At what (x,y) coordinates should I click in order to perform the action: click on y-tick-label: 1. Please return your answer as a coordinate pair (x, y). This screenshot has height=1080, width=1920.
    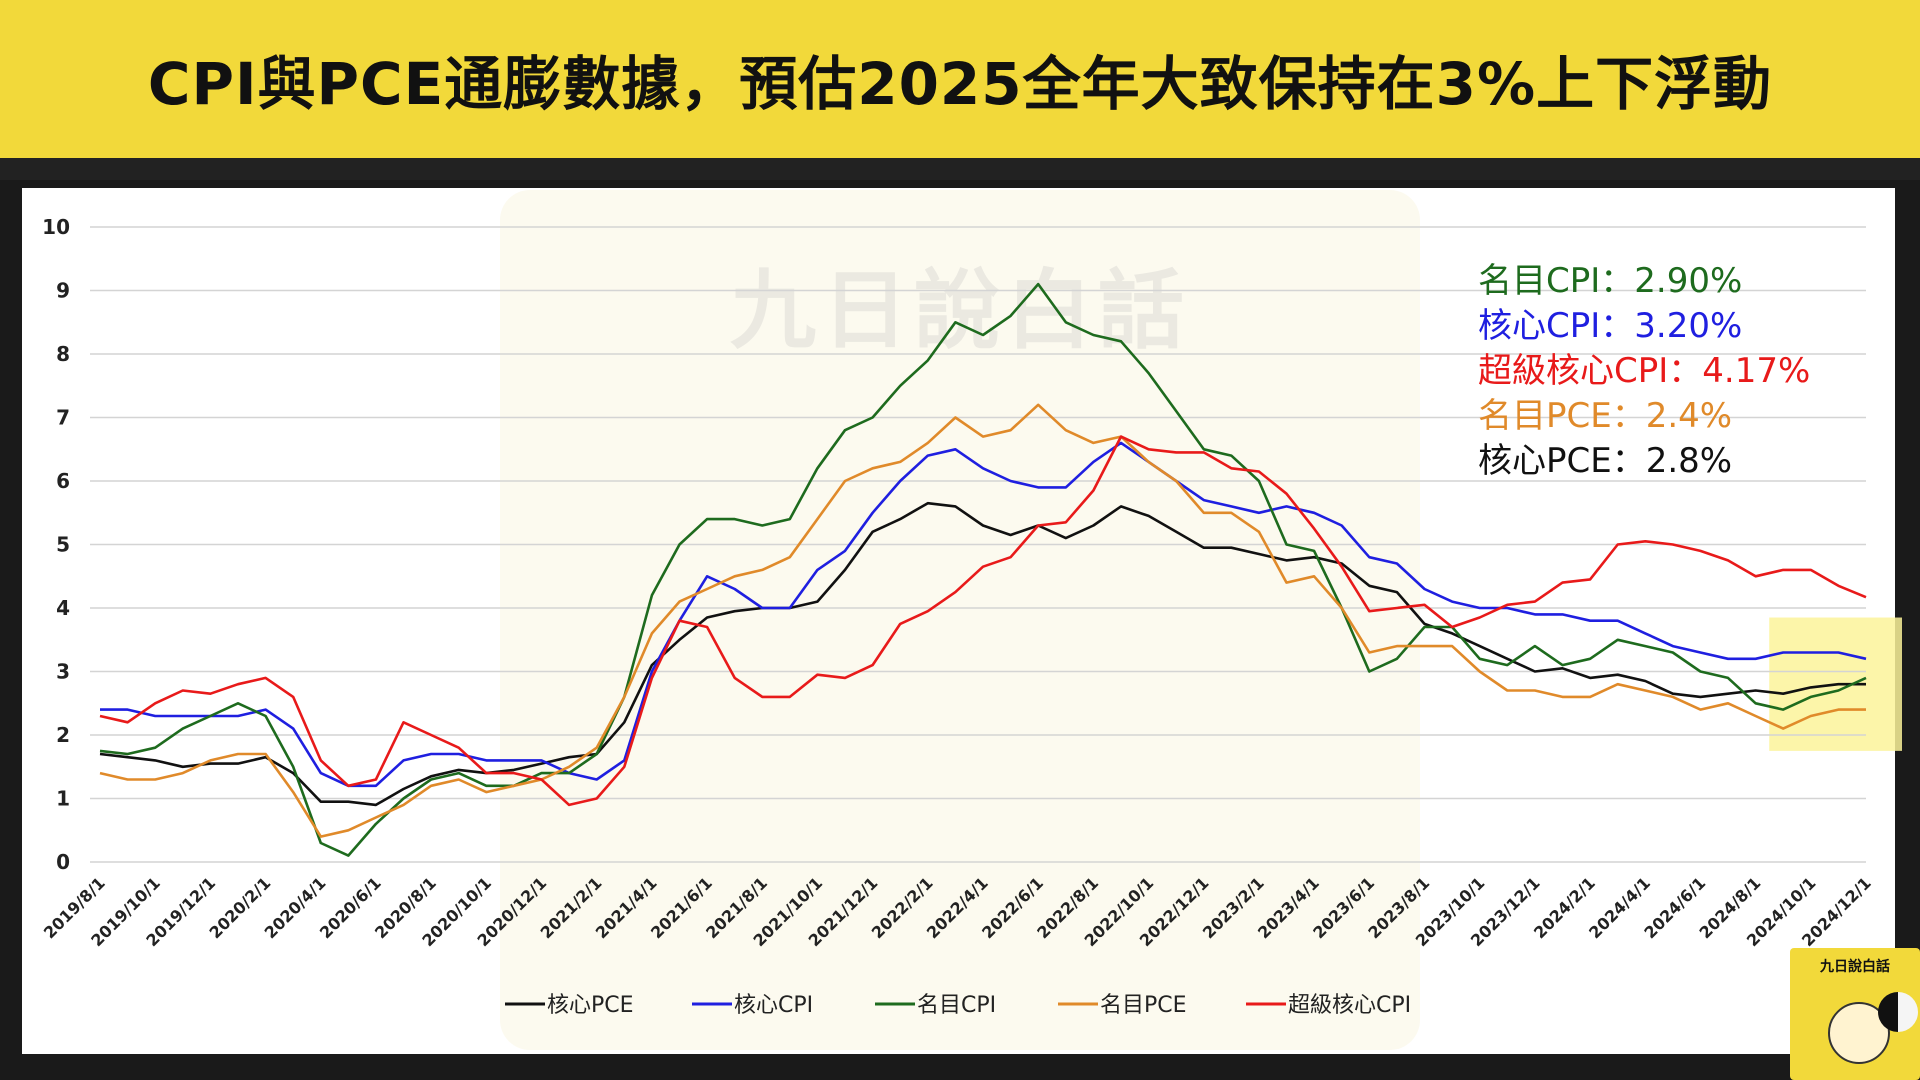
    Looking at the image, I should click on (63, 799).